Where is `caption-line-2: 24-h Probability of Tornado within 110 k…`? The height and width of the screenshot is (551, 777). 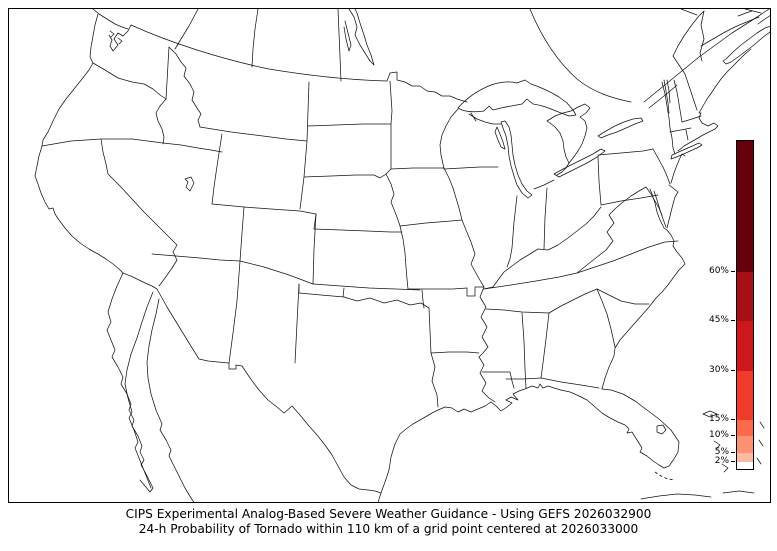 caption-line-2: 24-h Probability of Tornado within 110 k… is located at coordinates (388, 528).